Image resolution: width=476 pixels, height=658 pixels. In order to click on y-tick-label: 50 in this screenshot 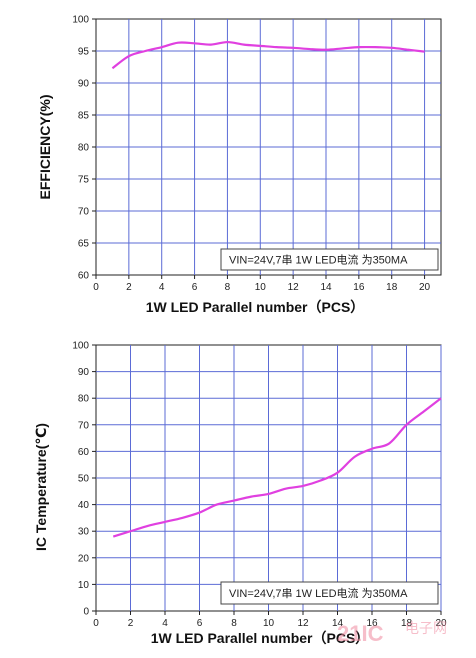, I will do `click(84, 479)`.